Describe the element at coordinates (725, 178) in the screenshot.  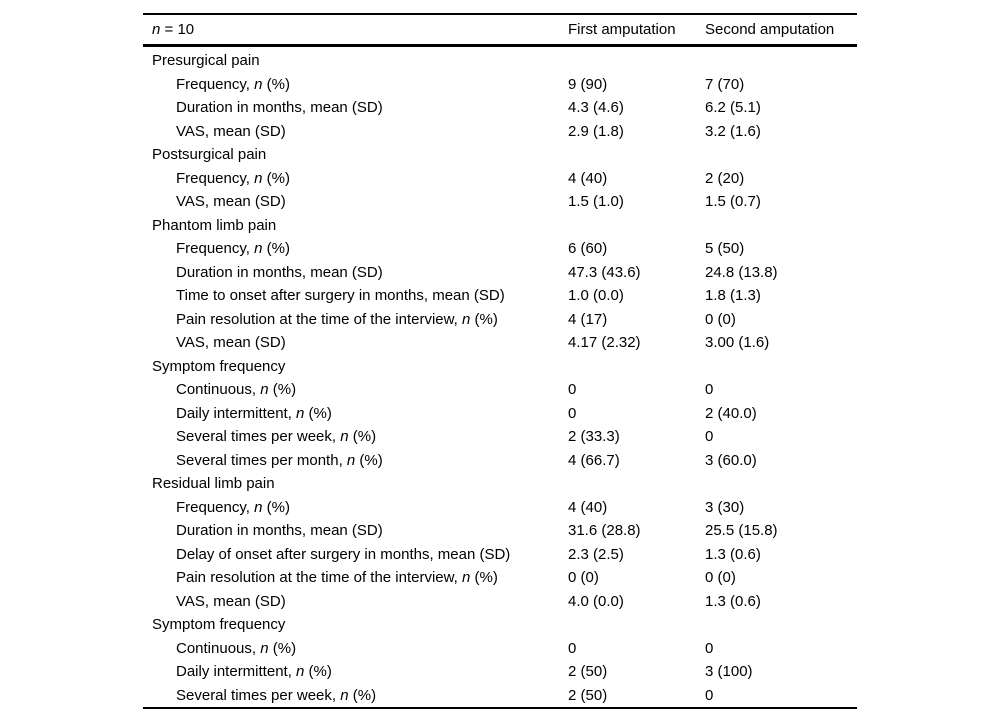
I see `cell-second-amputation: 2 (20)` at that location.